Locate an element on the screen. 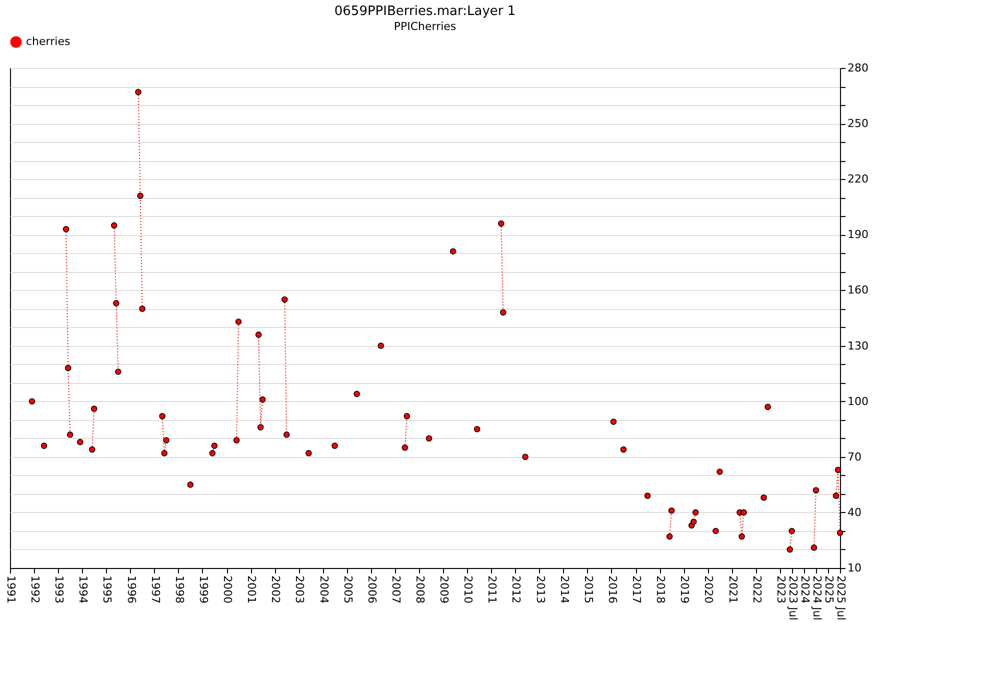  y-tick-label: 280 is located at coordinates (858, 68).